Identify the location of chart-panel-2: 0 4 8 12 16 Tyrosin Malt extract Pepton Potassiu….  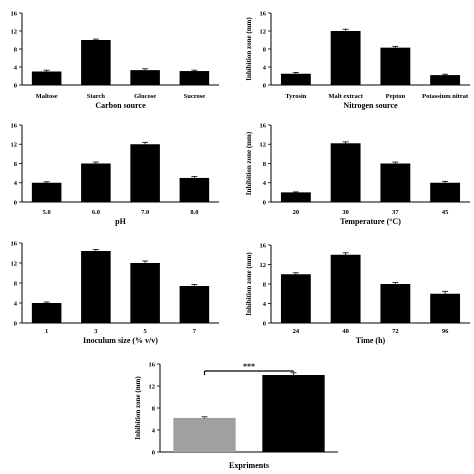
(357, 60).